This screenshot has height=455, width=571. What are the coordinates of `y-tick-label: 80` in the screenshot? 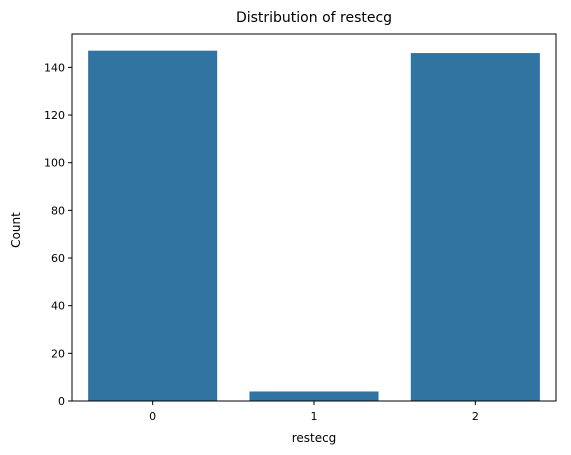 It's located at (58, 210).